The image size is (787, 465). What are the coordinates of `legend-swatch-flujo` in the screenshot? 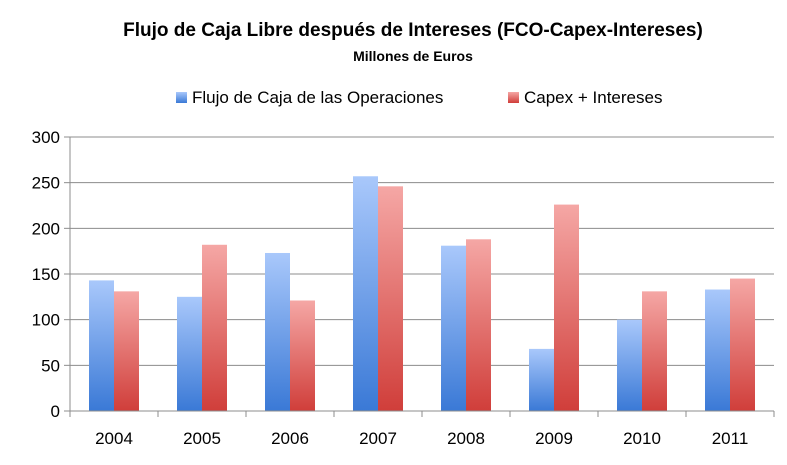 It's located at (181, 97).